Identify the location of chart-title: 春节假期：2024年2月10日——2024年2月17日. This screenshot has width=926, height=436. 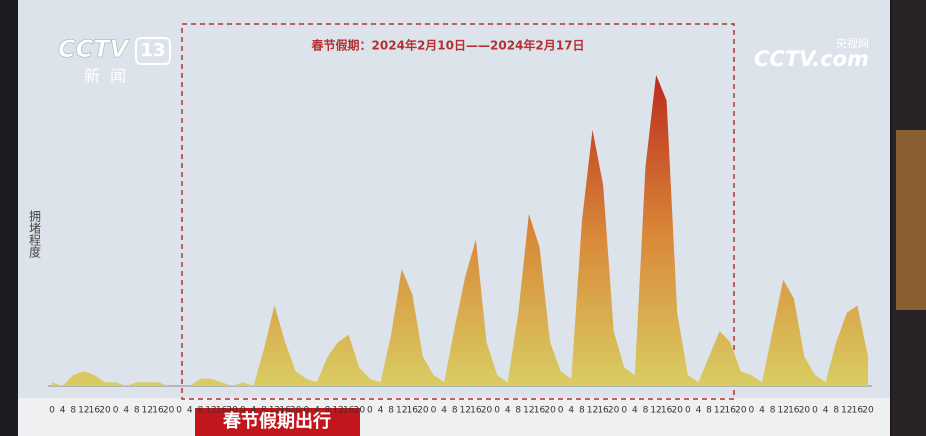
(448, 45).